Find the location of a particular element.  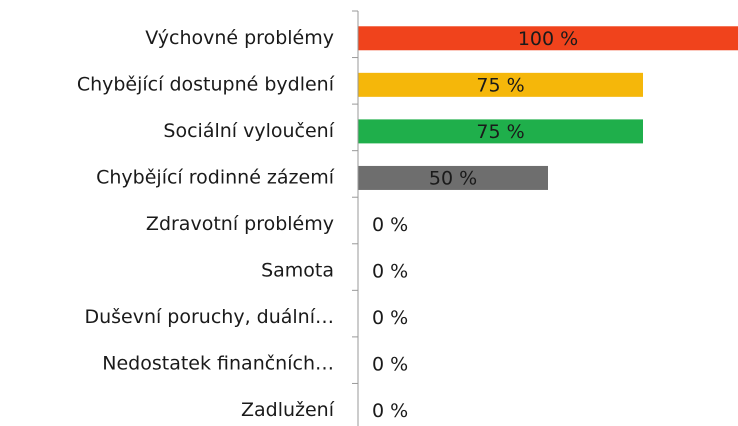

value-label: 100 % is located at coordinates (548, 39).